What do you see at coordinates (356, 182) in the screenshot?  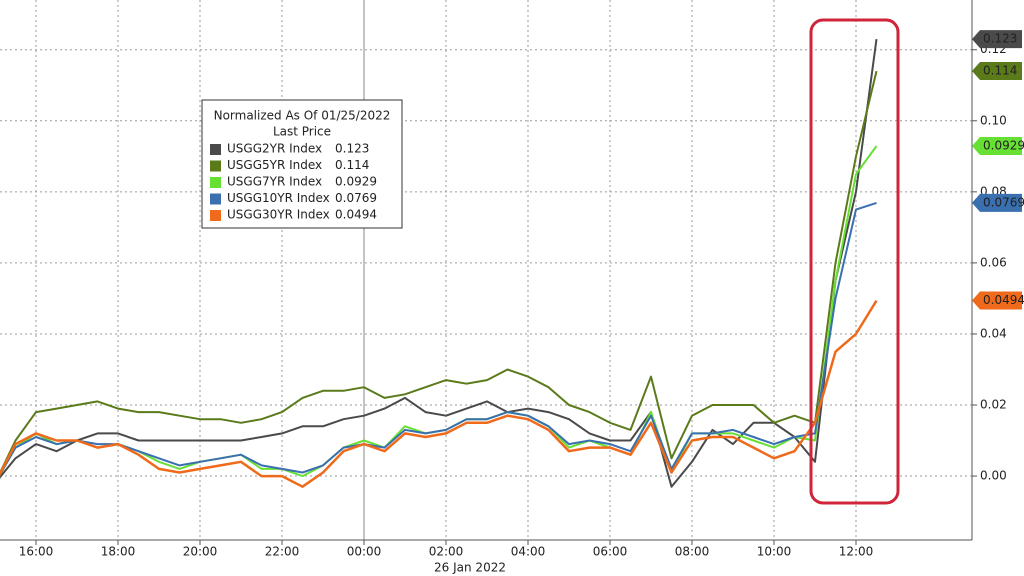 I see `legend-value: 0.0929` at bounding box center [356, 182].